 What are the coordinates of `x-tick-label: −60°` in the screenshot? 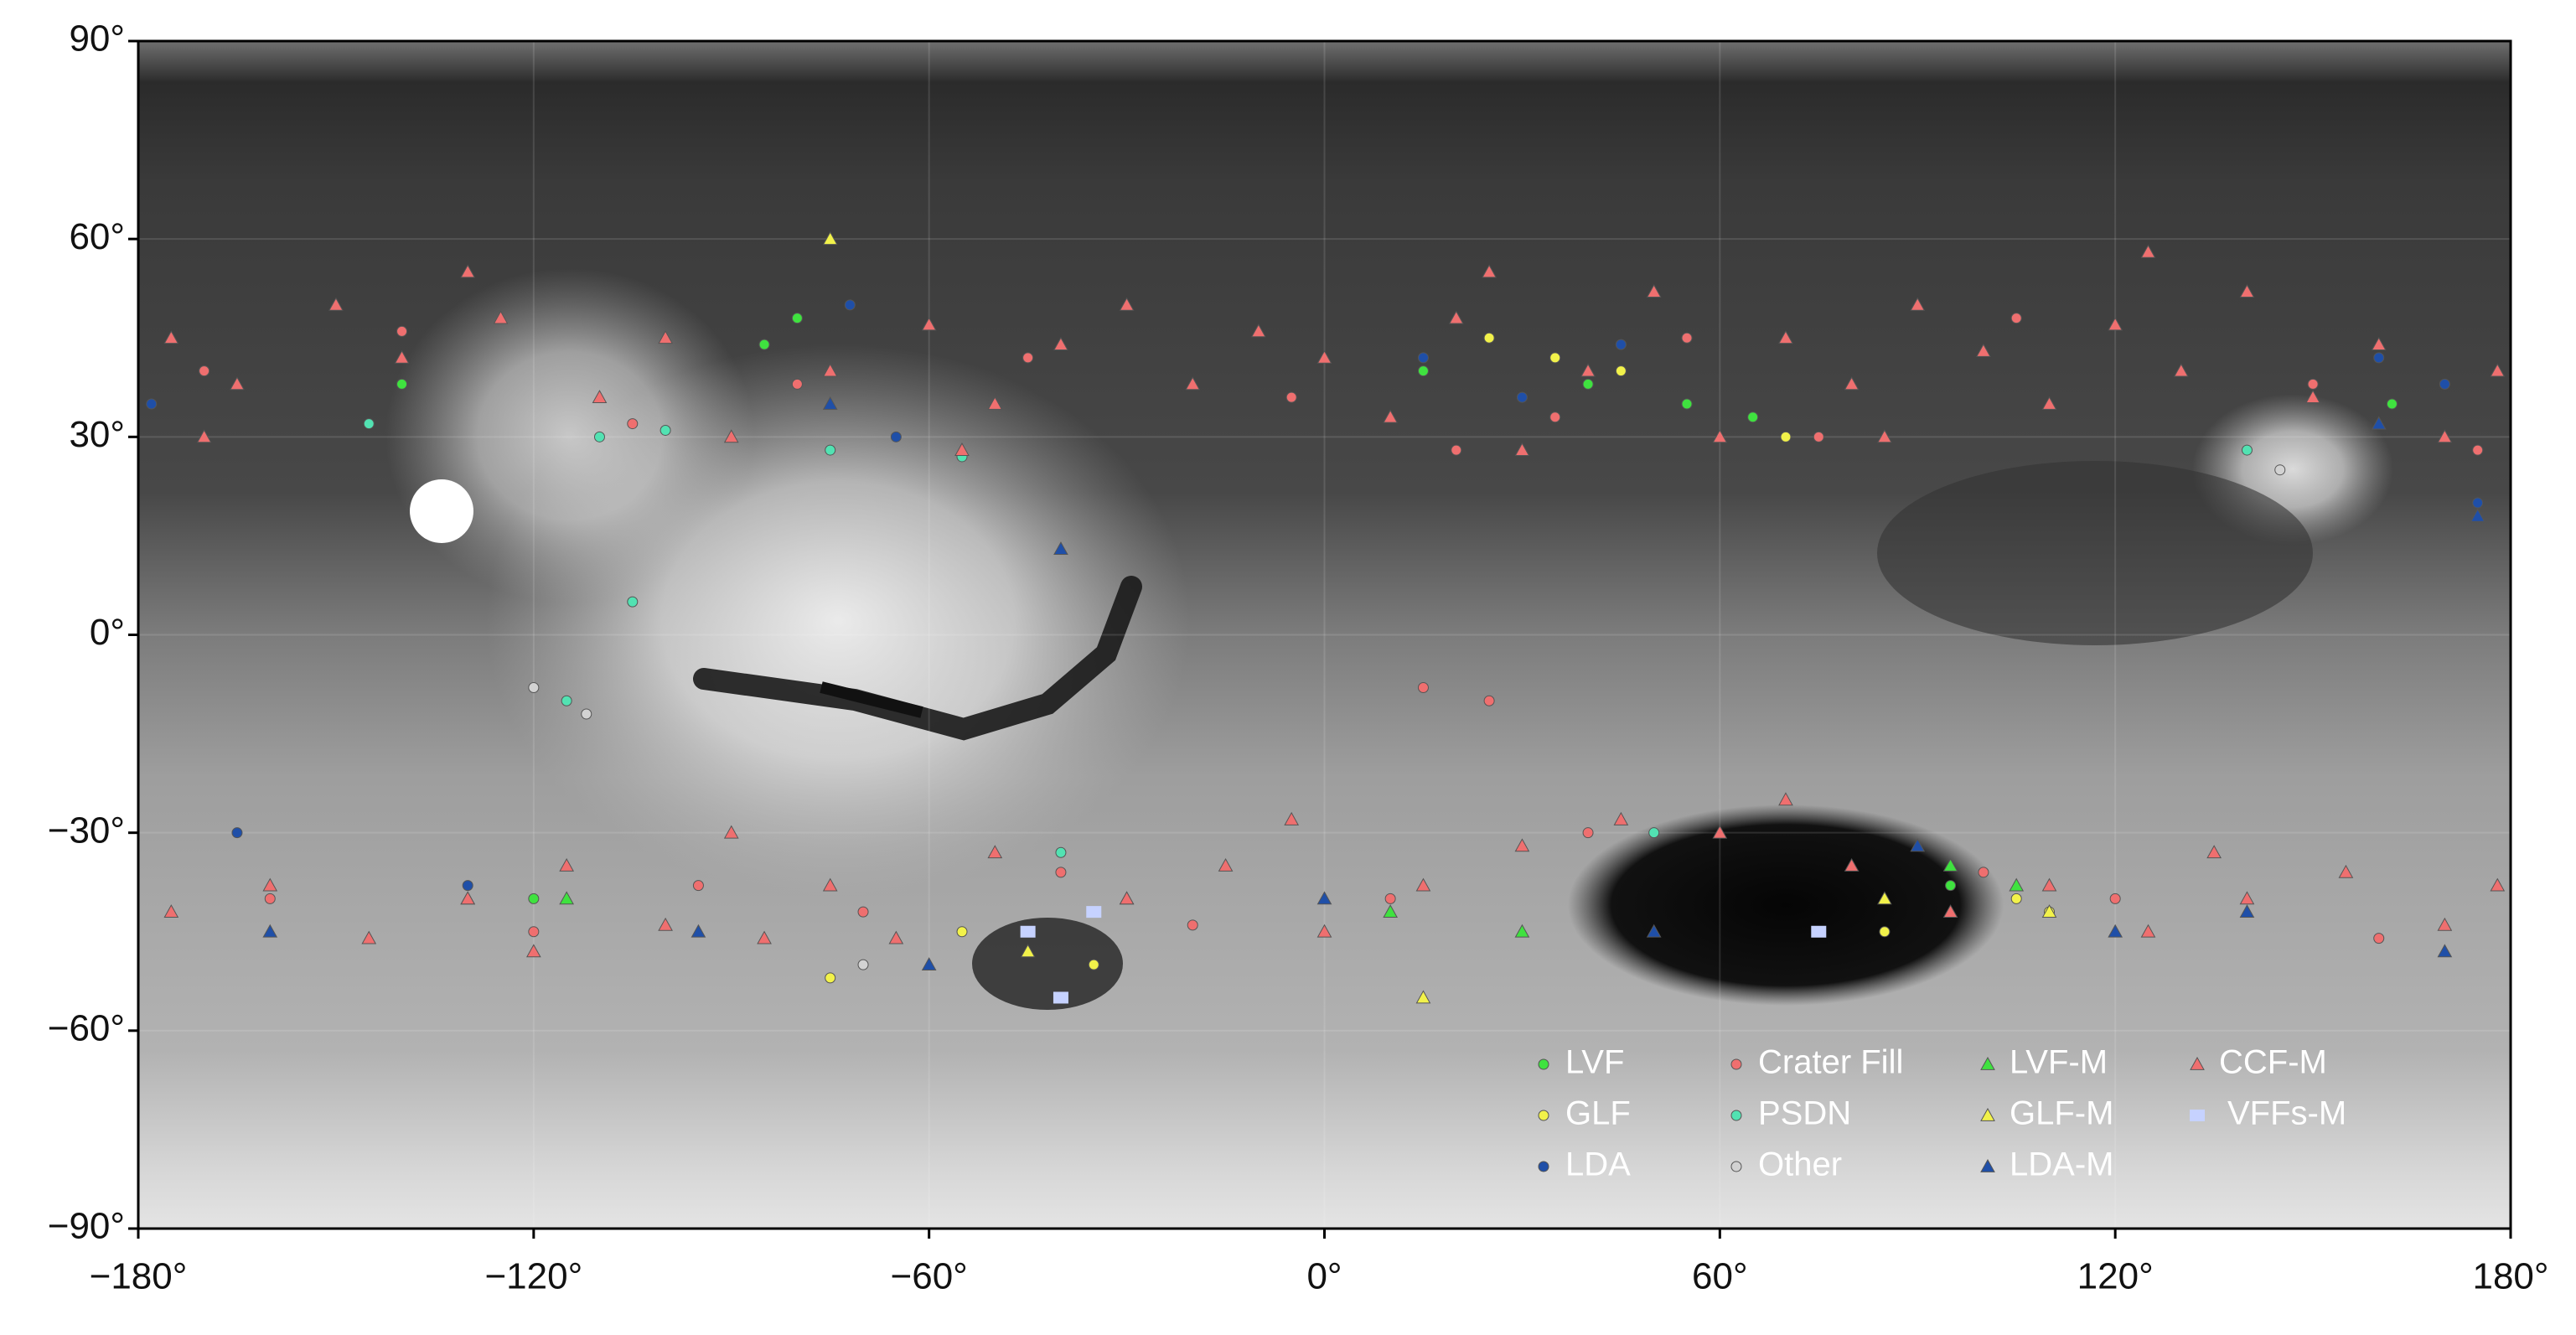 It's located at (929, 1276).